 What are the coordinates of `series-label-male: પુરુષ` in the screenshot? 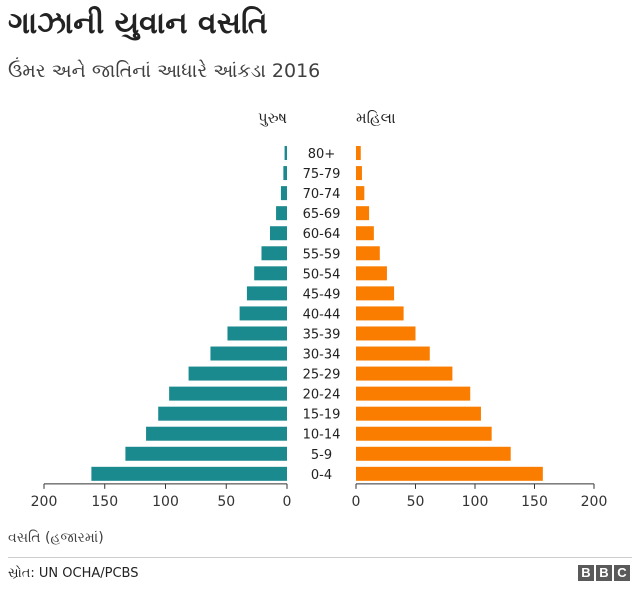 It's located at (272, 118).